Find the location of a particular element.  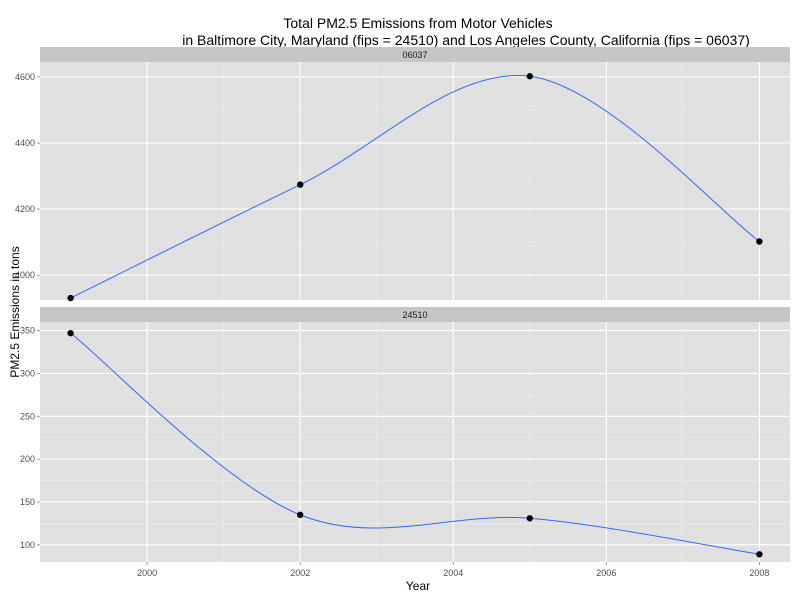

y-tick-label: 100 is located at coordinates (27, 545).